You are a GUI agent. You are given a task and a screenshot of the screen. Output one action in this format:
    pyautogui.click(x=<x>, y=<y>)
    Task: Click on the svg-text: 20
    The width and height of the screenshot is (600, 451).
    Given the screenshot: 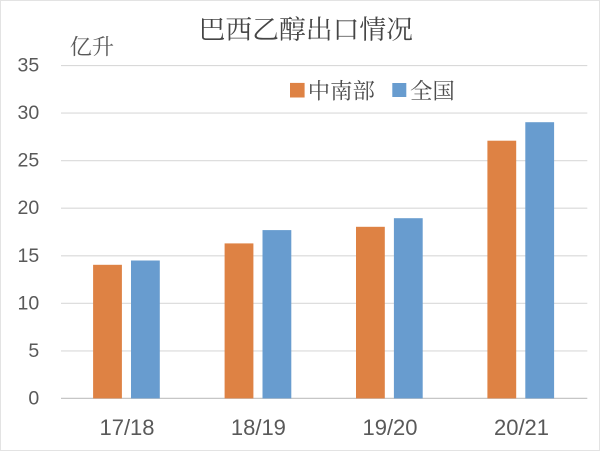 What is the action you would take?
    pyautogui.click(x=28, y=208)
    